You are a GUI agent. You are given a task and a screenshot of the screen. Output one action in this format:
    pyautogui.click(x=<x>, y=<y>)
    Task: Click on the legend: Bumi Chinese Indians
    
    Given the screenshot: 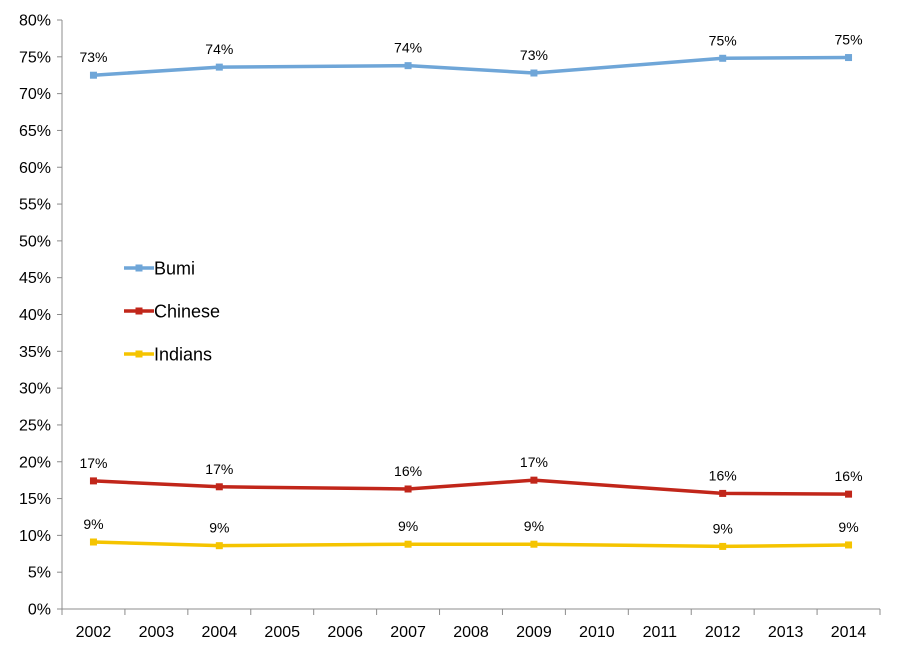 What is the action you would take?
    pyautogui.click(x=172, y=312)
    